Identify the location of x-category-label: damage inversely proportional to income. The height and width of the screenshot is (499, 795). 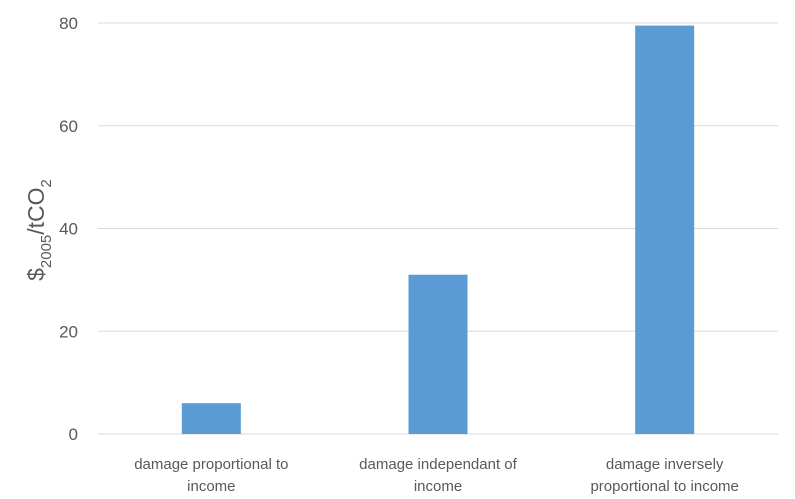
(664, 475).